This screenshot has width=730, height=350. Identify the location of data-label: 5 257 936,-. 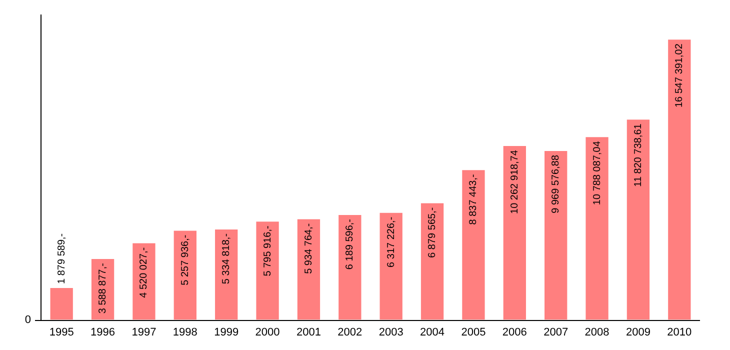
(185, 260).